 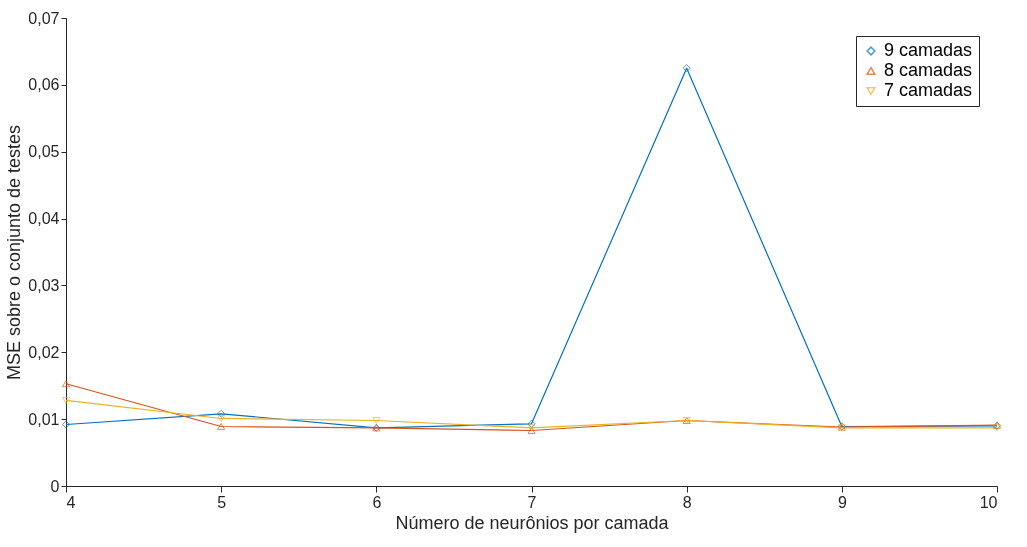 I want to click on x-tick-label: 7, so click(x=532, y=502).